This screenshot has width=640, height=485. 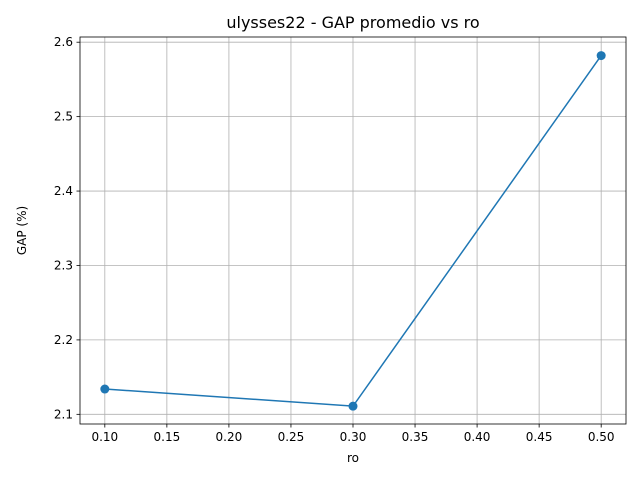 I want to click on chart-title: ulysses22 - GAP promedio vs ro, so click(x=352, y=22).